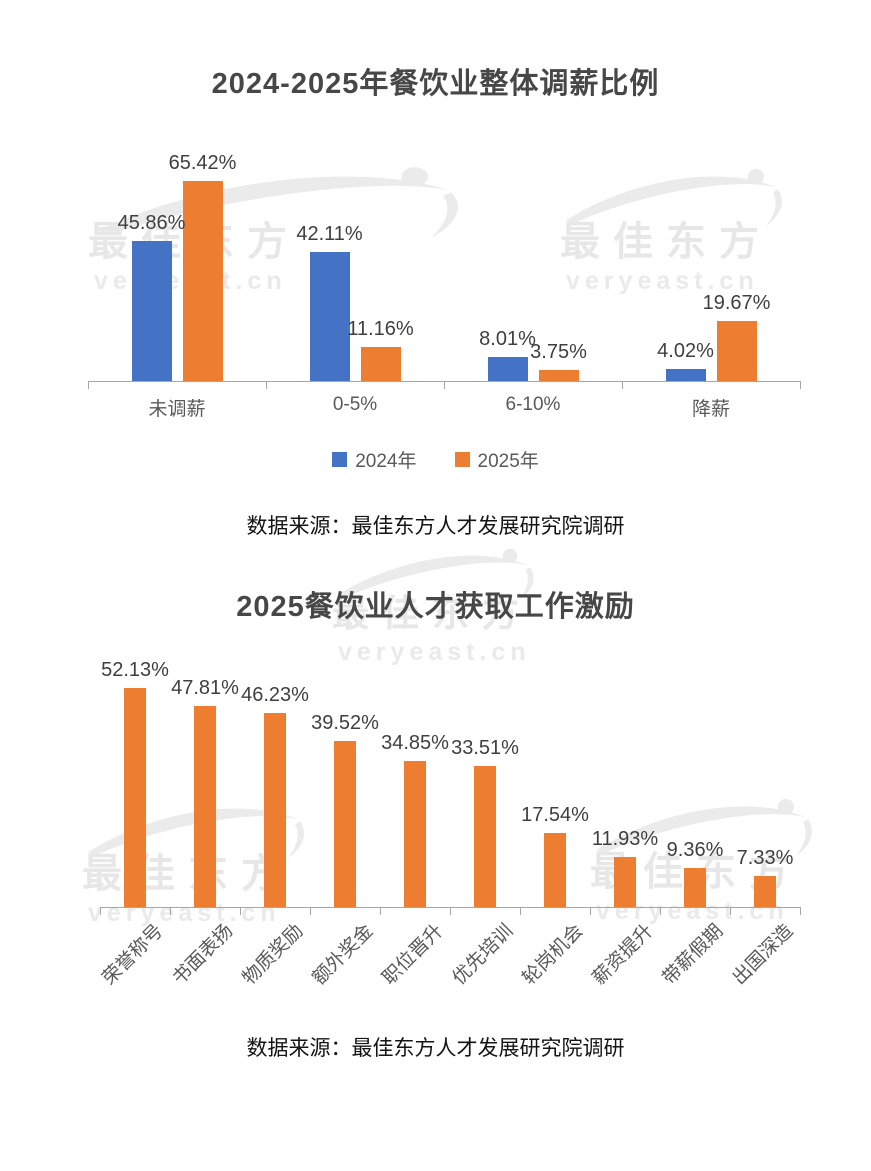 The image size is (871, 1171). I want to click on bar-group: 9.36% 带薪假期, so click(694, 832).